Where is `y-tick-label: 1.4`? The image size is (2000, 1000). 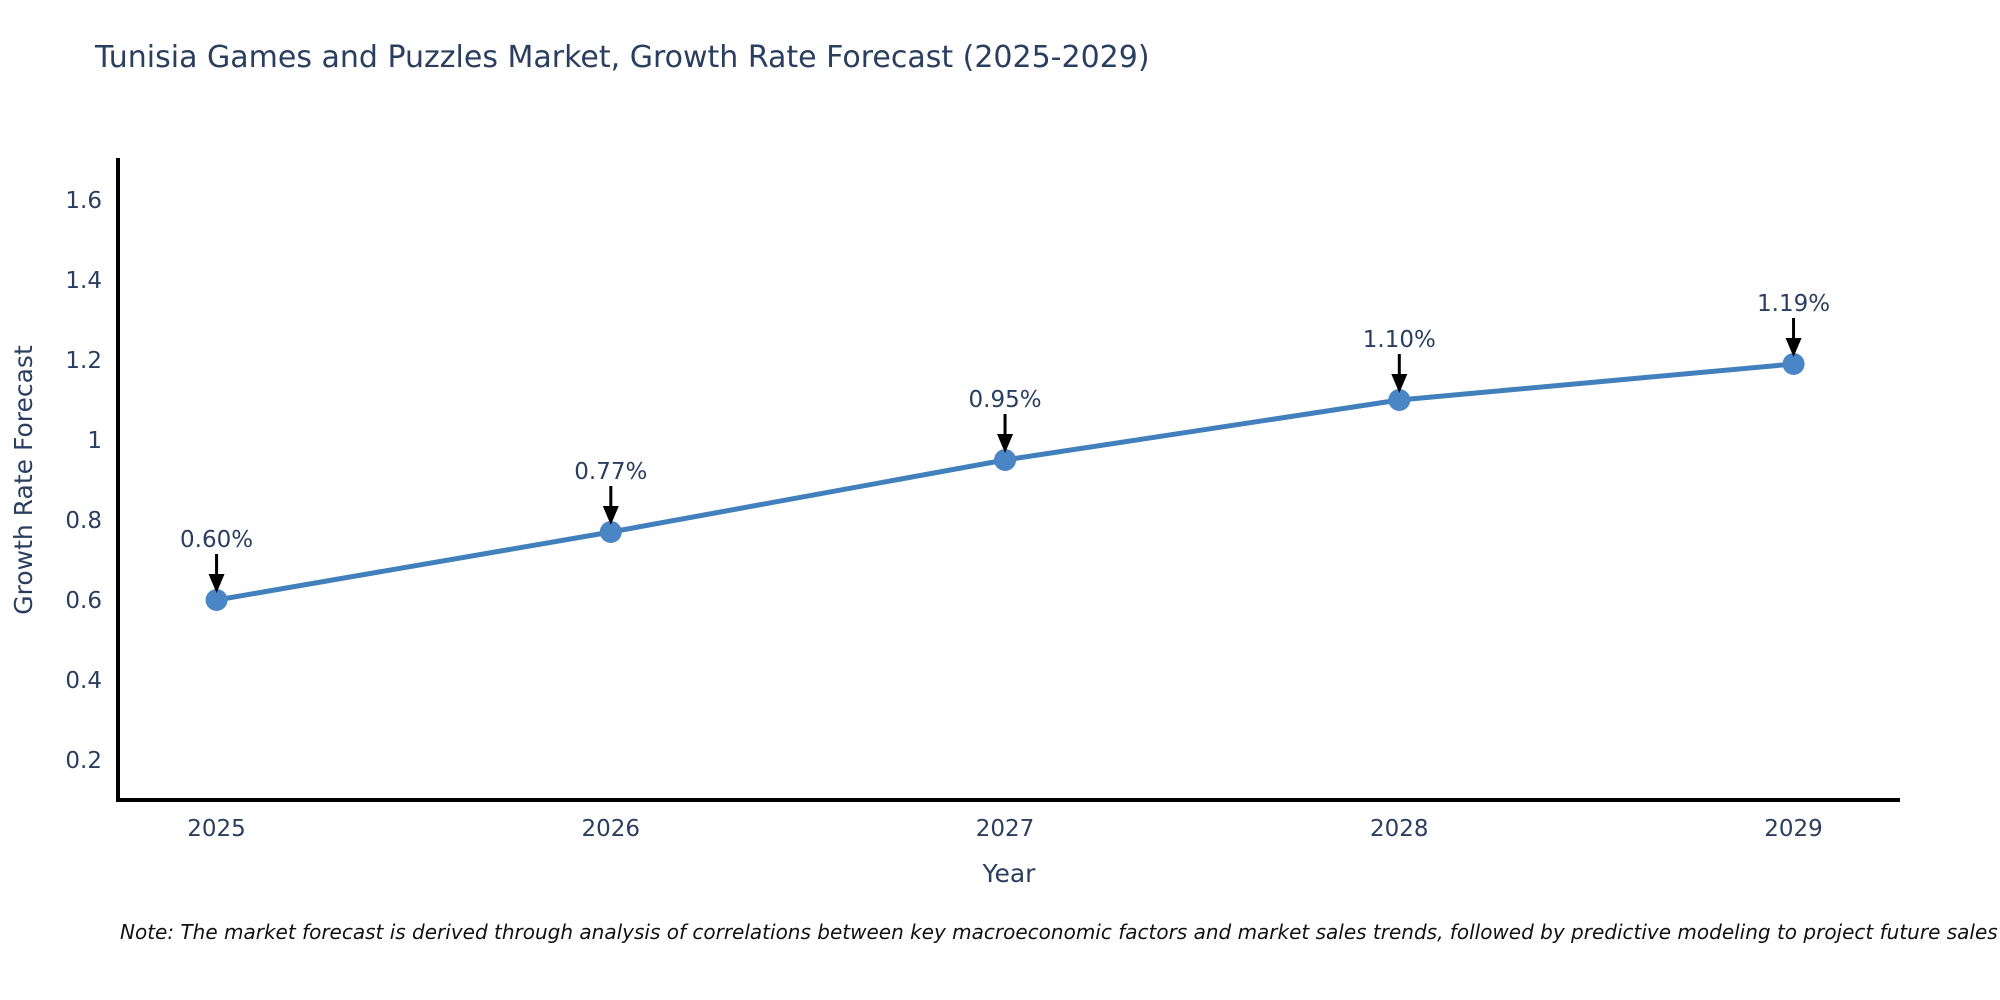 y-tick-label: 1.4 is located at coordinates (83, 281).